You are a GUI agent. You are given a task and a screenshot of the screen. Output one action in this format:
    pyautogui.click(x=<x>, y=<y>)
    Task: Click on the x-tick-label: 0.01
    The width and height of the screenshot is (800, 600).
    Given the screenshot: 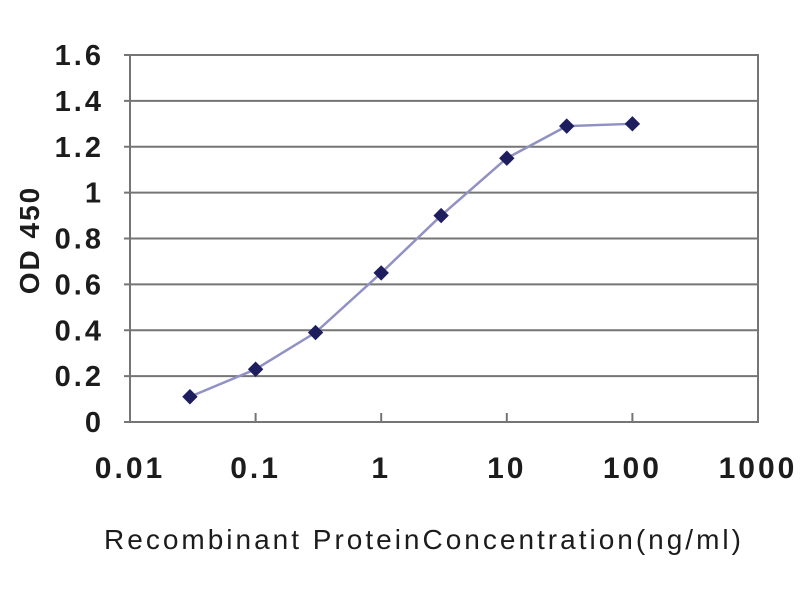 What is the action you would take?
    pyautogui.click(x=130, y=468)
    